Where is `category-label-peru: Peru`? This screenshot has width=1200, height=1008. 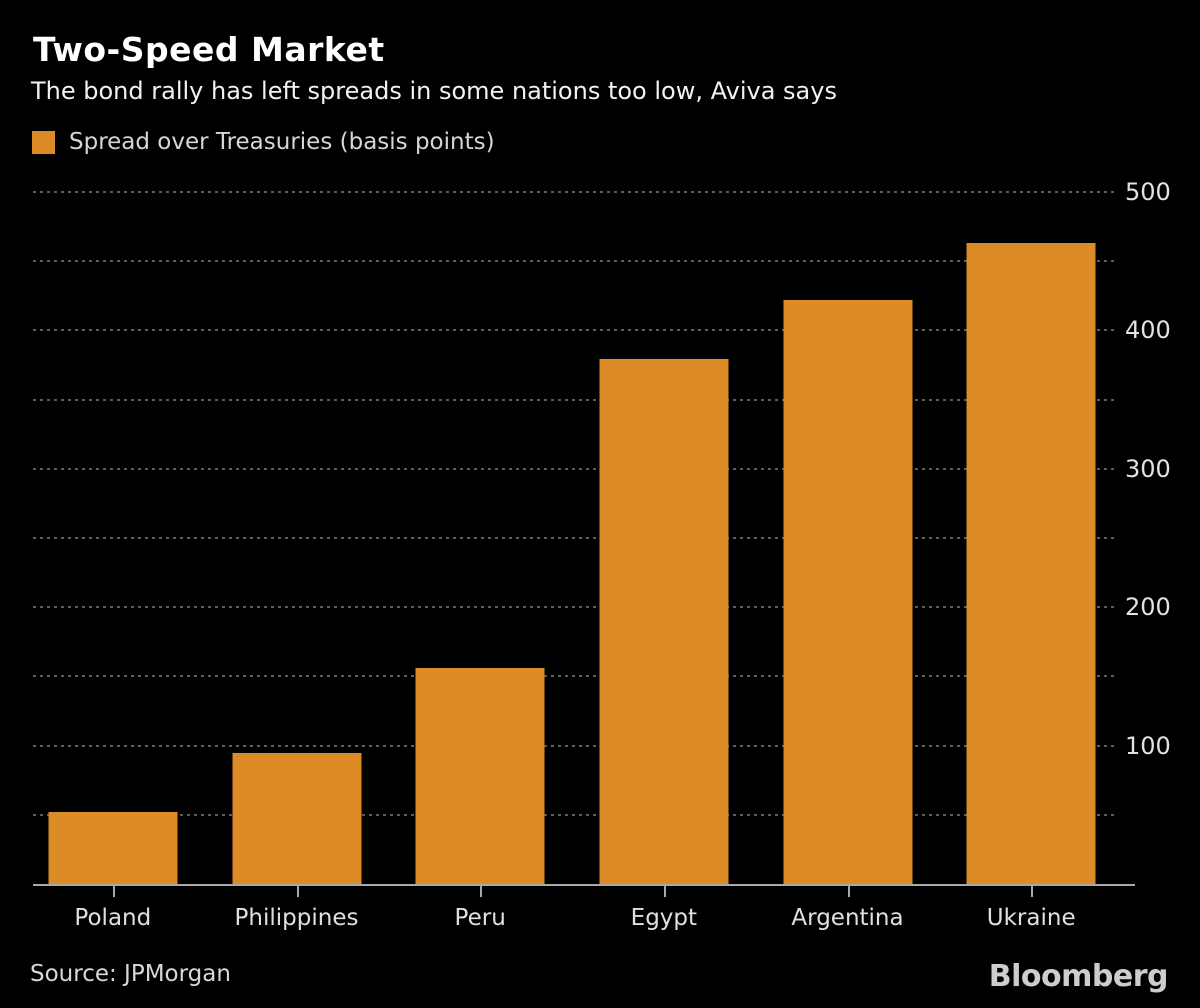 category-label-peru: Peru is located at coordinates (480, 918).